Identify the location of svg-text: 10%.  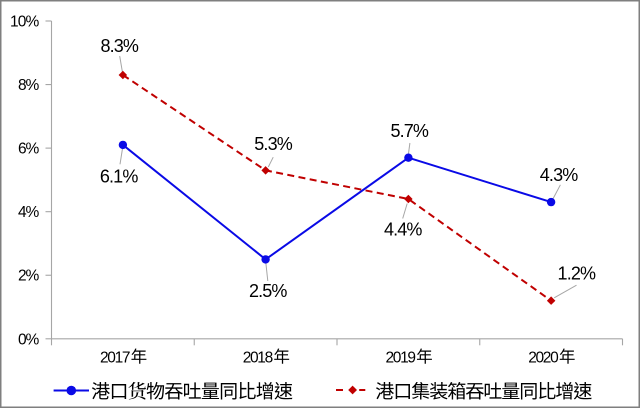
(25, 22).